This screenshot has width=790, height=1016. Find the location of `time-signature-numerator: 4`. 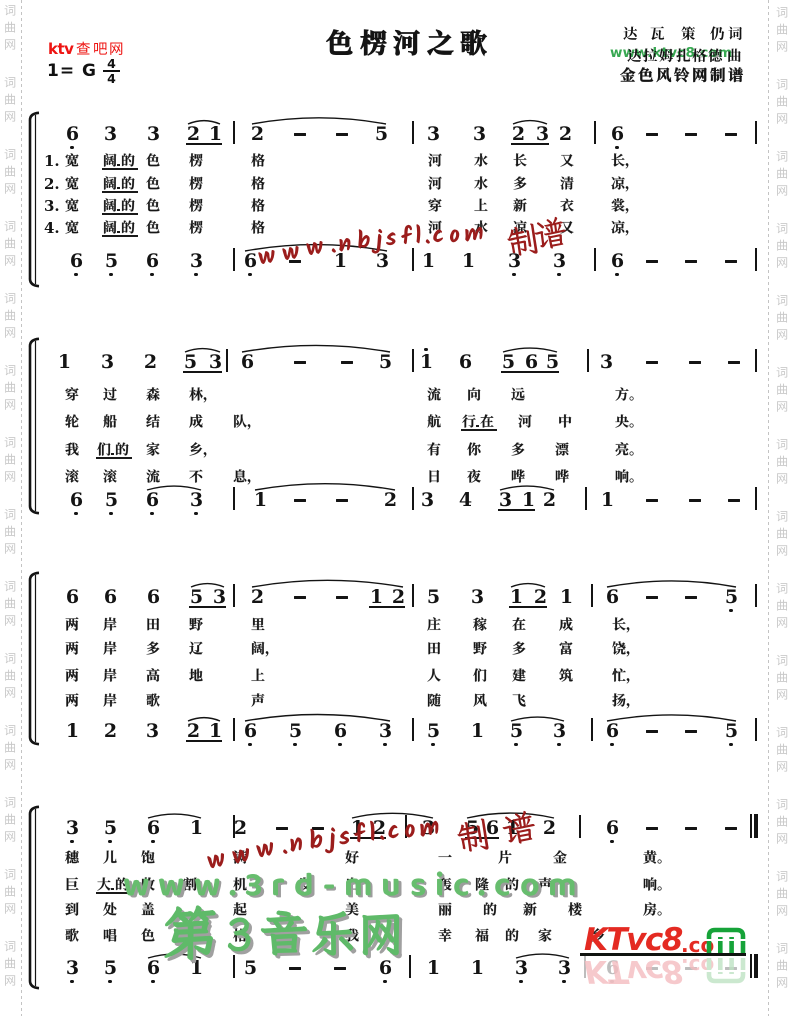

time-signature-numerator: 4 is located at coordinates (111, 63).